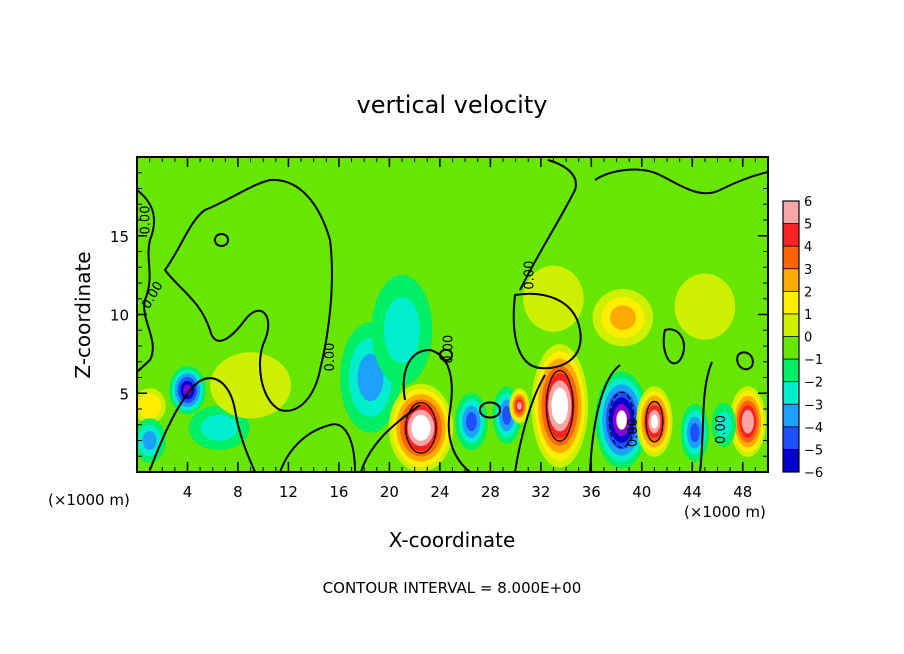  Describe the element at coordinates (802, 338) in the screenshot. I see `colorbar: 6 5 4 3 2 1 0 −1 −2 −3 −4 −5 −6` at that location.